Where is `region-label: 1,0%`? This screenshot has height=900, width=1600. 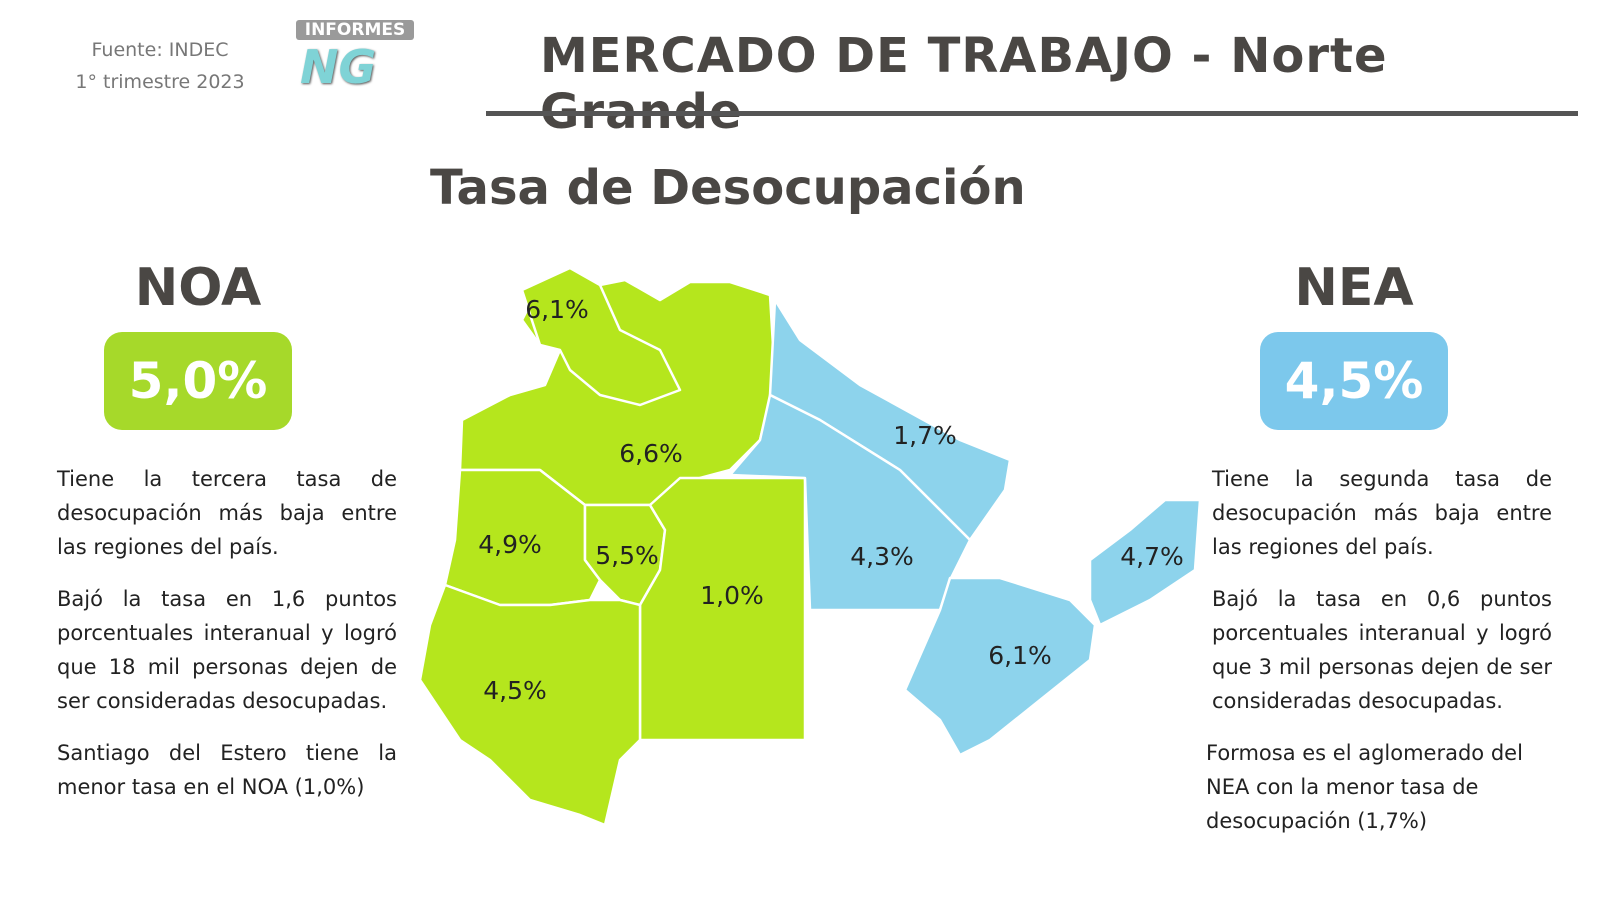 region-label: 1,0% is located at coordinates (732, 595).